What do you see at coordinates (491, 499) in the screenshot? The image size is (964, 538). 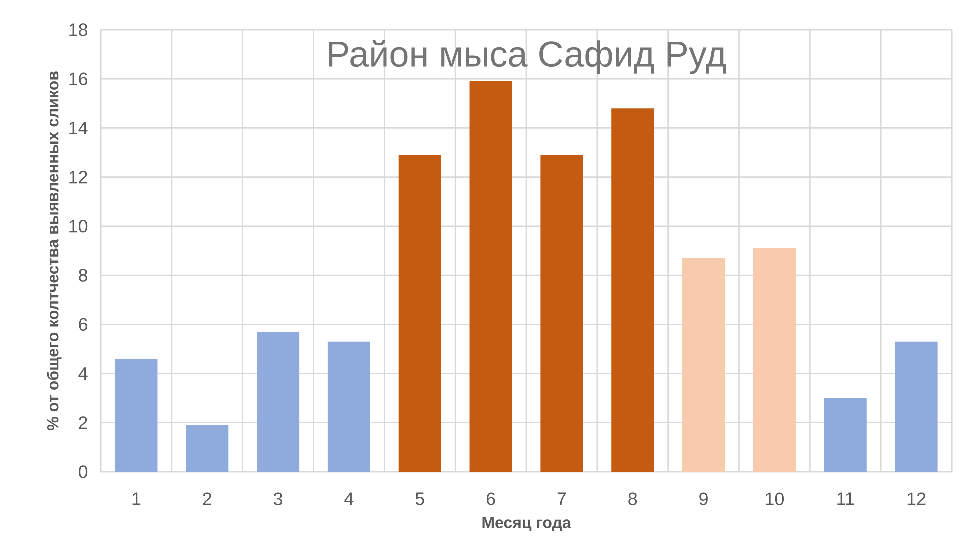 I see `x-tick-label: 6` at bounding box center [491, 499].